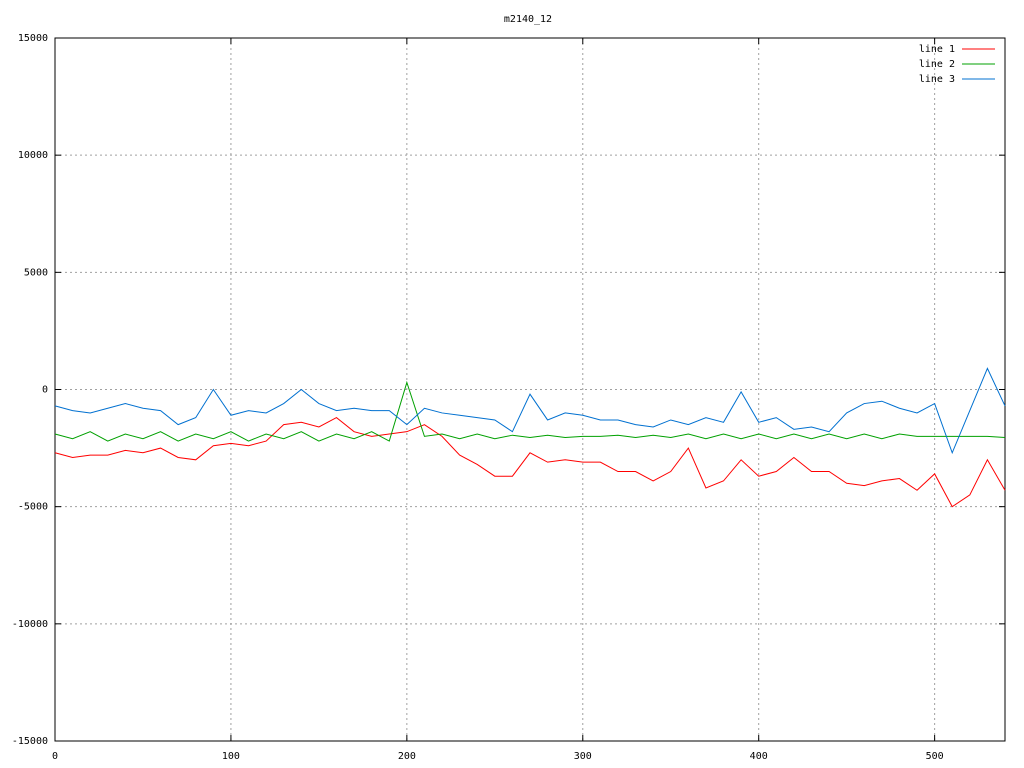  What do you see at coordinates (55, 756) in the screenshot?
I see `x-tick-label: 0` at bounding box center [55, 756].